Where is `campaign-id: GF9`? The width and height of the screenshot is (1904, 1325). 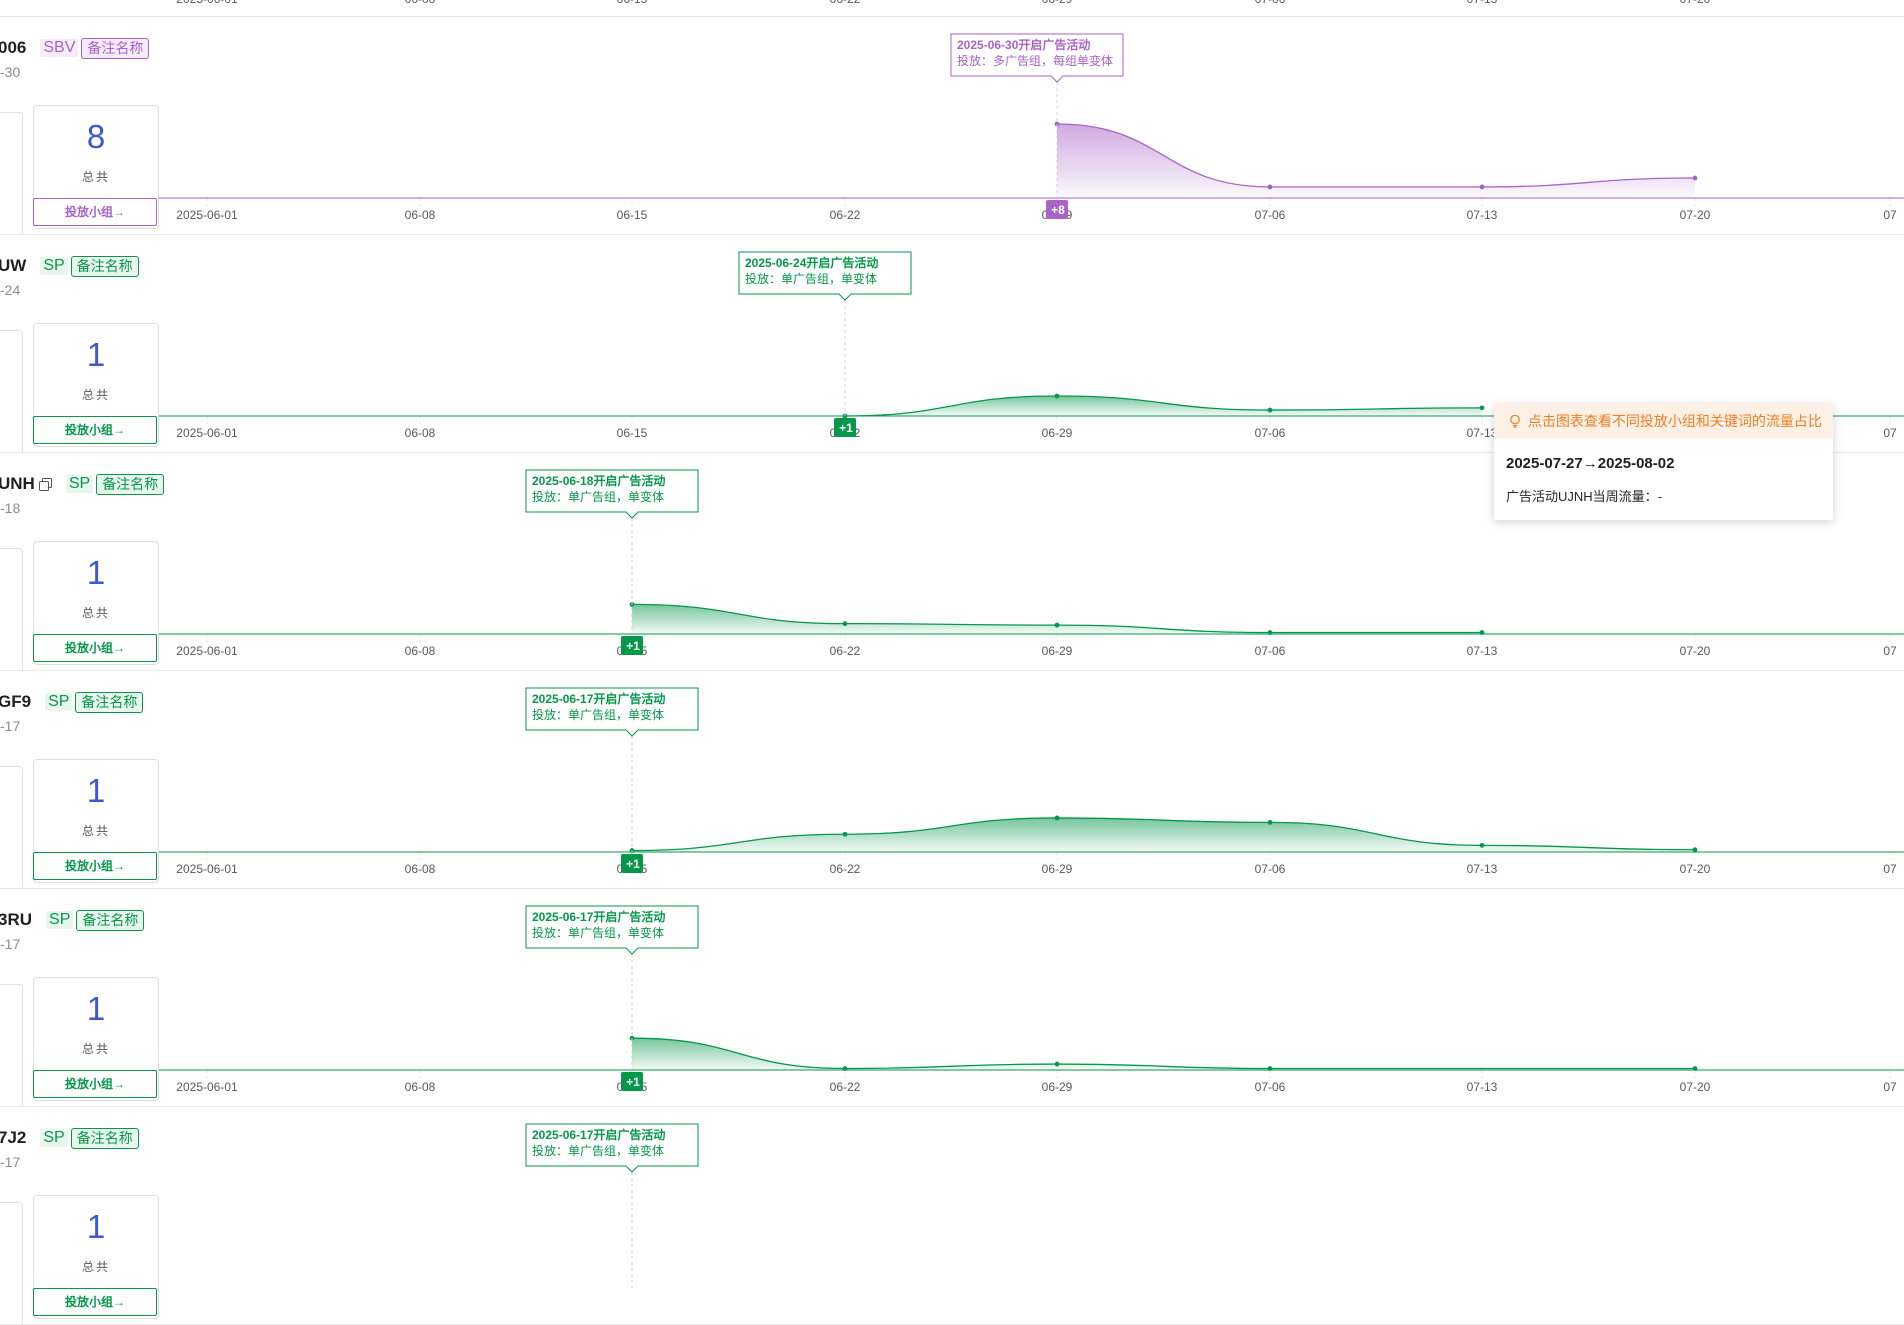 campaign-id: GF9 is located at coordinates (16, 701).